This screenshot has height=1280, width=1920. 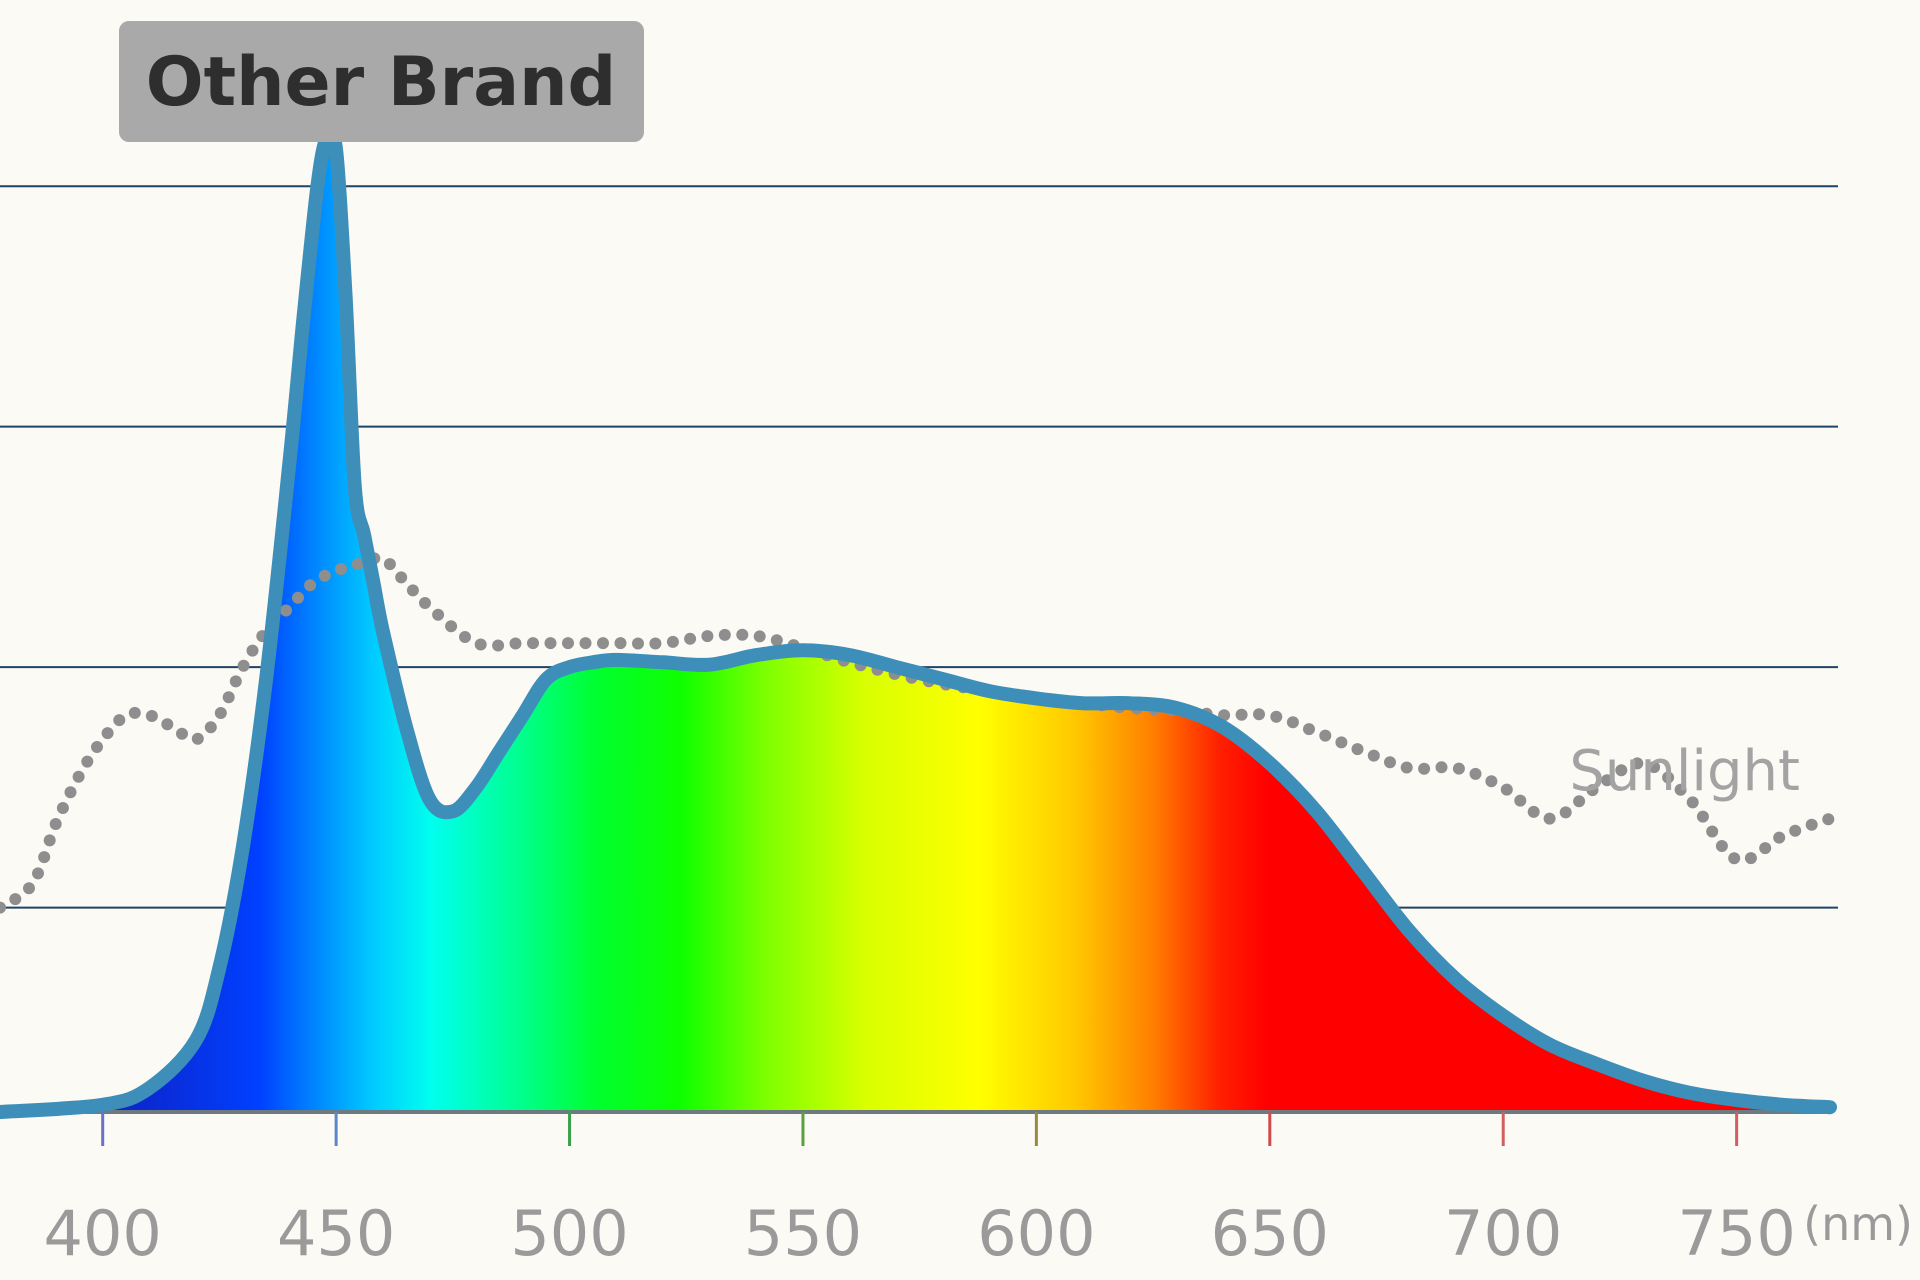 What do you see at coordinates (1270, 1233) in the screenshot?
I see `x-tick-label: 650` at bounding box center [1270, 1233].